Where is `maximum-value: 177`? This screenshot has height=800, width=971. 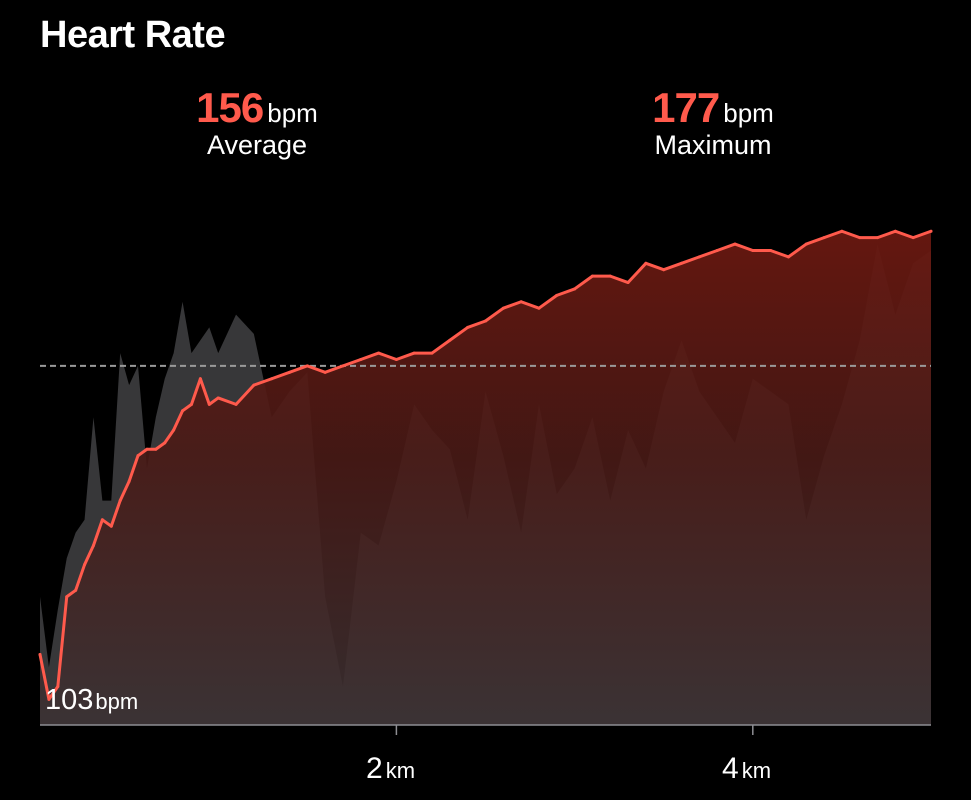
maximum-value: 177 is located at coordinates (686, 107).